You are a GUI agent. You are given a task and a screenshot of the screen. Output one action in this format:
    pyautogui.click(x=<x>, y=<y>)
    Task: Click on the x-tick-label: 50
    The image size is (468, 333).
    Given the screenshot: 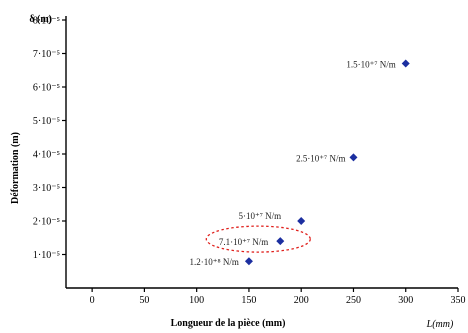 What is the action you would take?
    pyautogui.click(x=144, y=300)
    